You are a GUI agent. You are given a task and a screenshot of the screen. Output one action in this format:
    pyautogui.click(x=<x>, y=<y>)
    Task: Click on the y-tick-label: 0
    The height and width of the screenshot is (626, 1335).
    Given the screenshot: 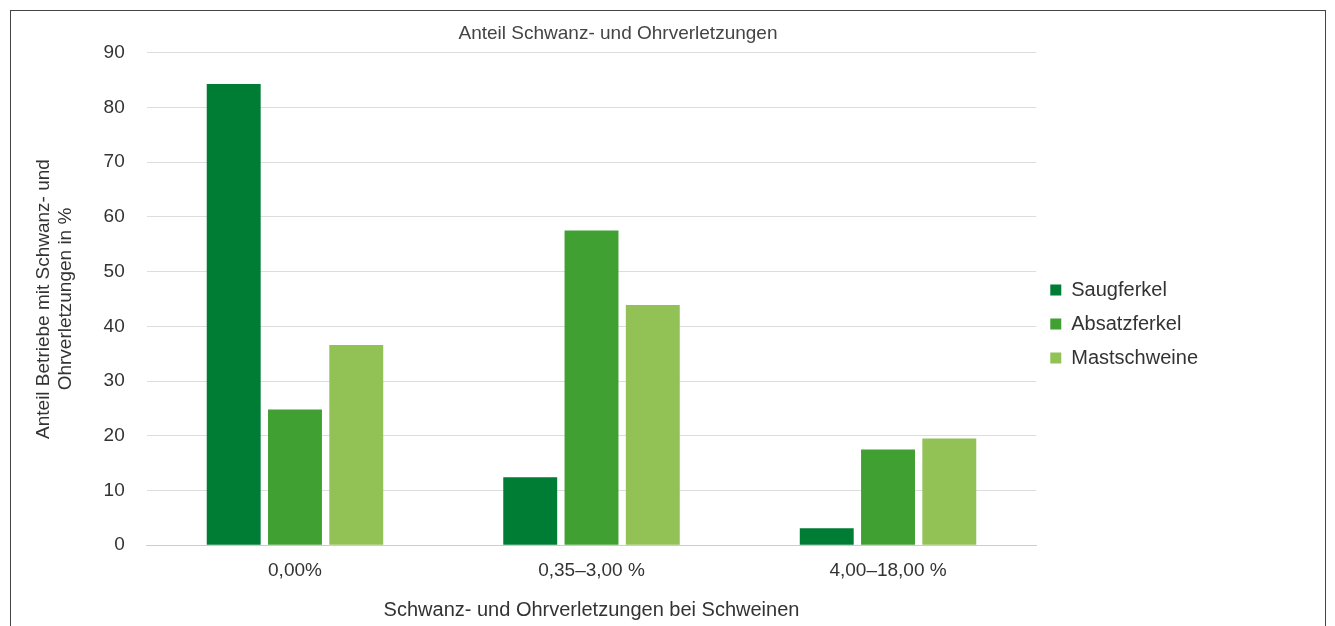 What is the action you would take?
    pyautogui.click(x=119, y=544)
    